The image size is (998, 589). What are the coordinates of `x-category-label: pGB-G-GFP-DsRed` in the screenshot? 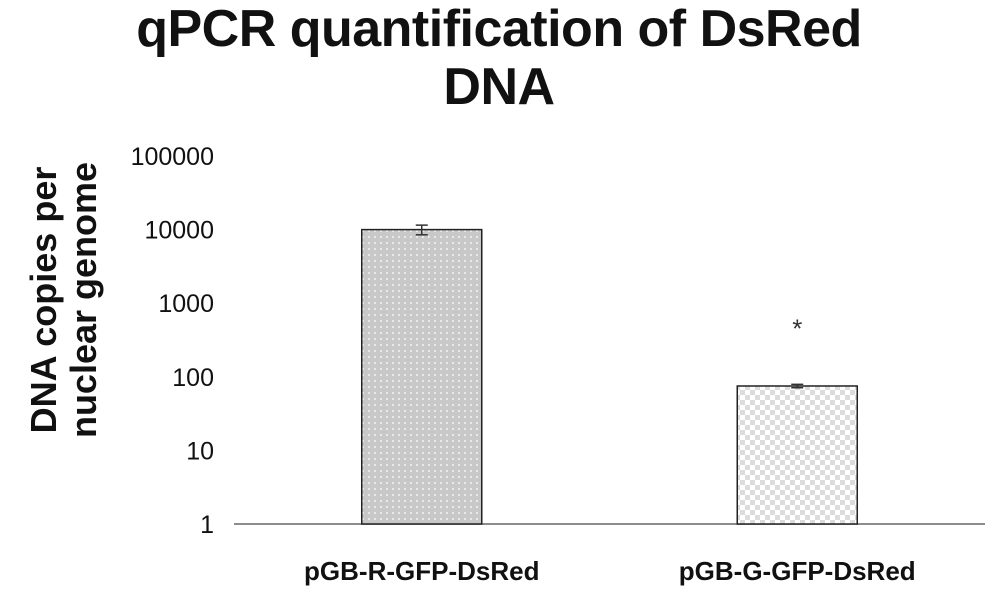 It's located at (797, 571).